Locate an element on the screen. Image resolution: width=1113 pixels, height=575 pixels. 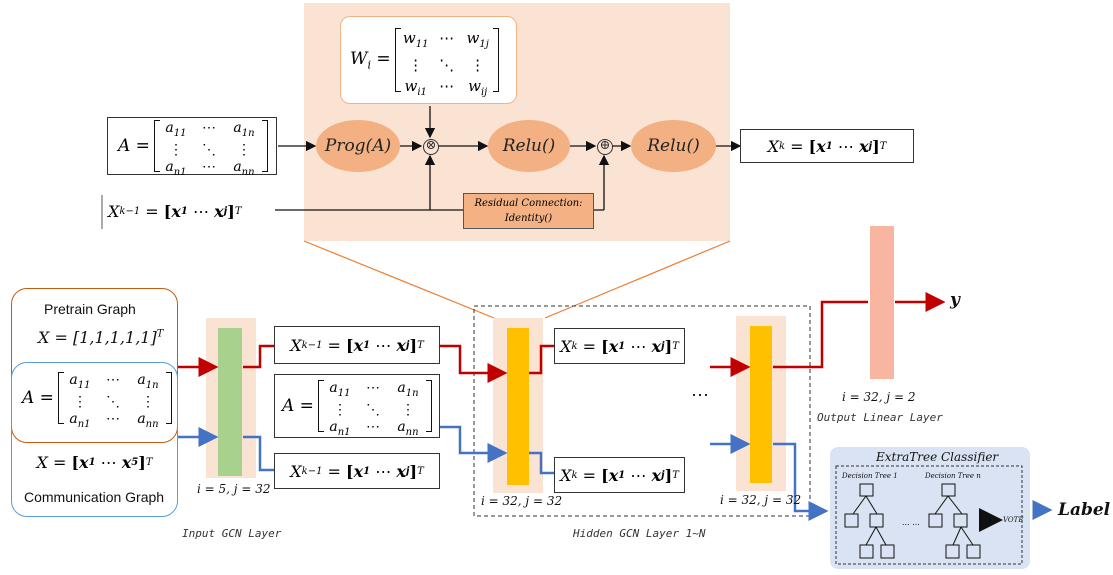
output-y-label: y is located at coordinates (955, 300).